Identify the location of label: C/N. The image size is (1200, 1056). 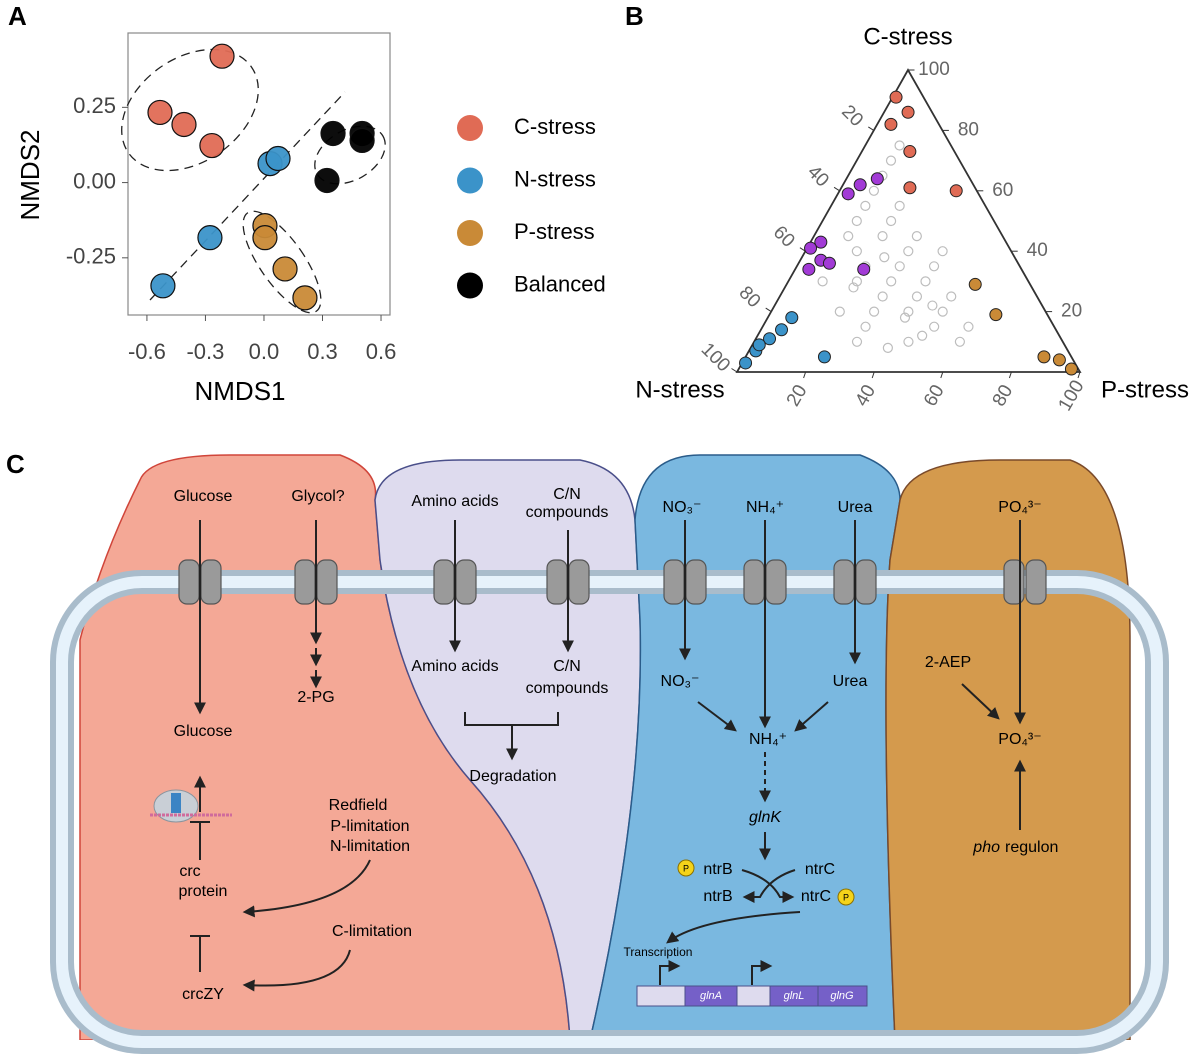
(567, 494).